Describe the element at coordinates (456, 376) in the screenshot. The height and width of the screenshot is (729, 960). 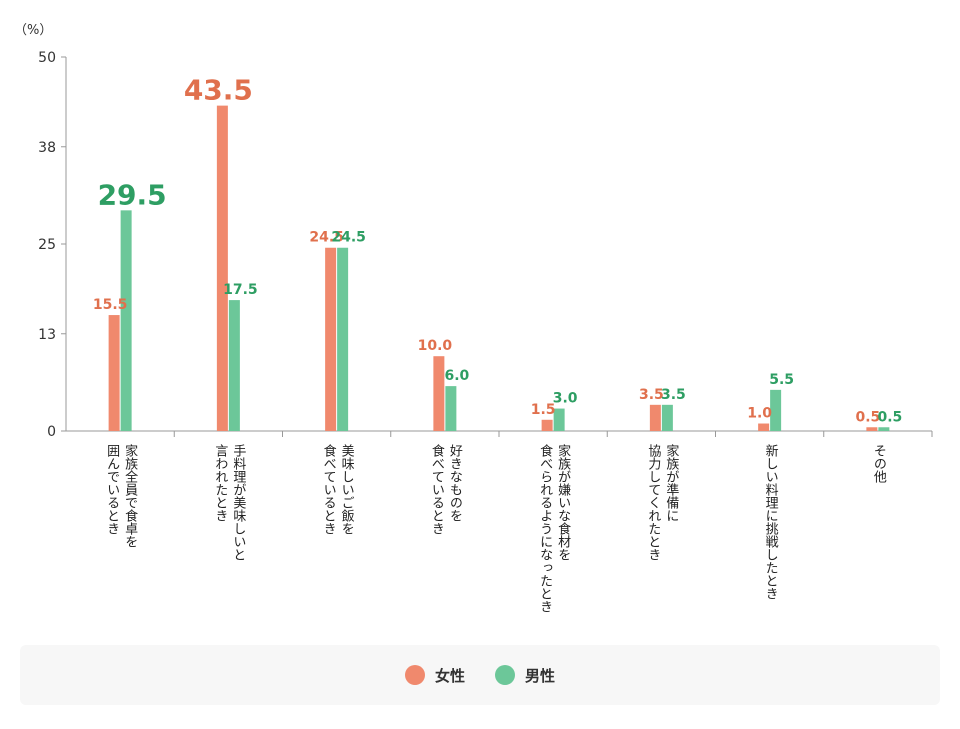
I see `value-label-male-3: 6.0` at that location.